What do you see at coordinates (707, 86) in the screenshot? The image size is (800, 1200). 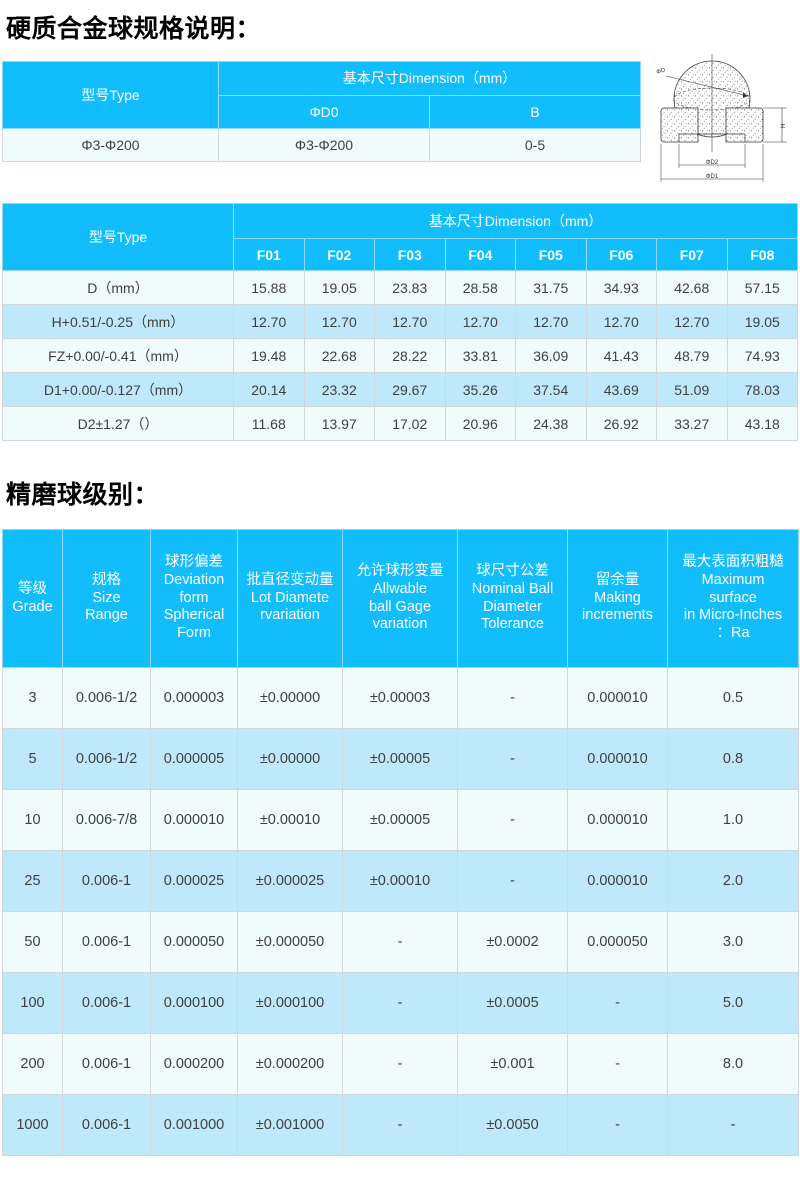 I see `phi-d-leader` at bounding box center [707, 86].